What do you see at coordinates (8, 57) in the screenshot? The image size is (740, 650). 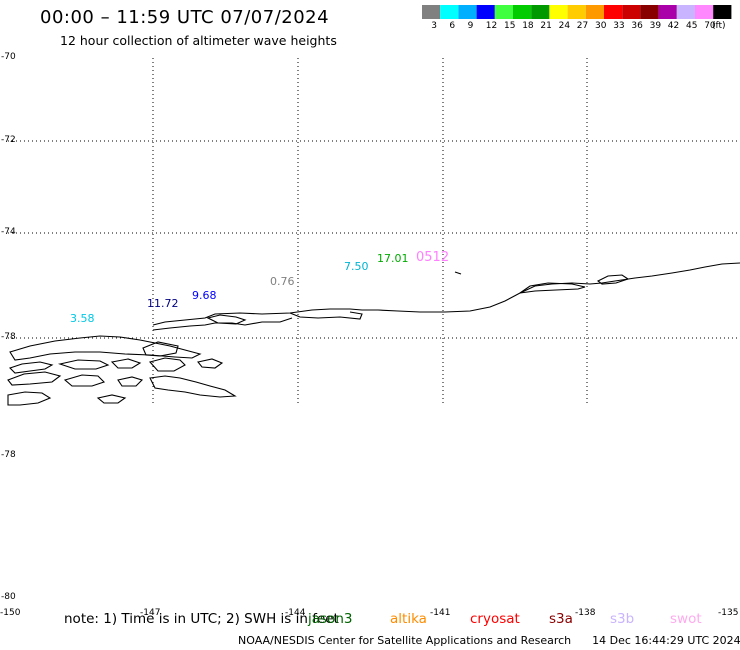 I see `lat-label: -70` at bounding box center [8, 57].